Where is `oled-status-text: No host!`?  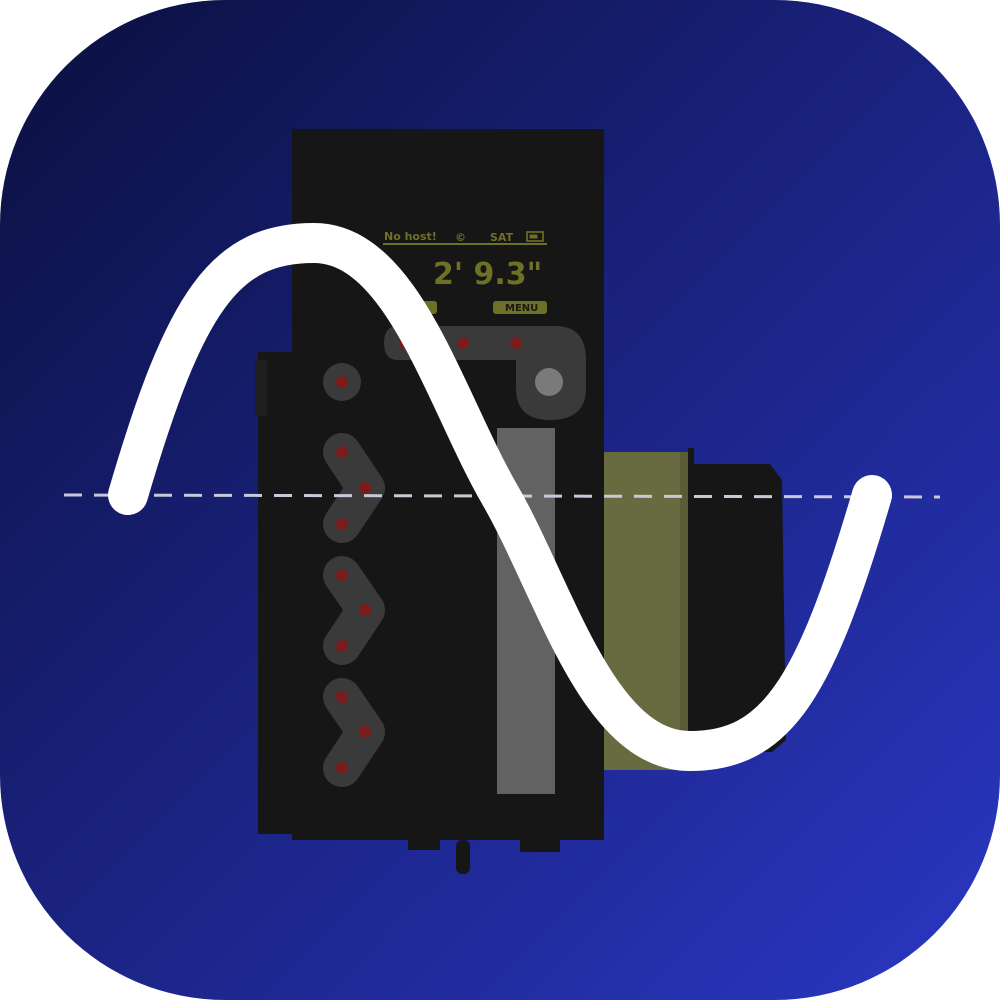 oled-status-text: No host! is located at coordinates (410, 236).